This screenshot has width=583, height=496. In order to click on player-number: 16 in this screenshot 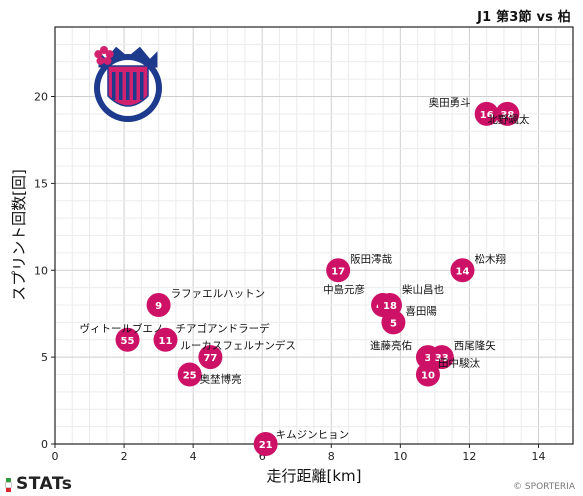, I will do `click(487, 115)`.